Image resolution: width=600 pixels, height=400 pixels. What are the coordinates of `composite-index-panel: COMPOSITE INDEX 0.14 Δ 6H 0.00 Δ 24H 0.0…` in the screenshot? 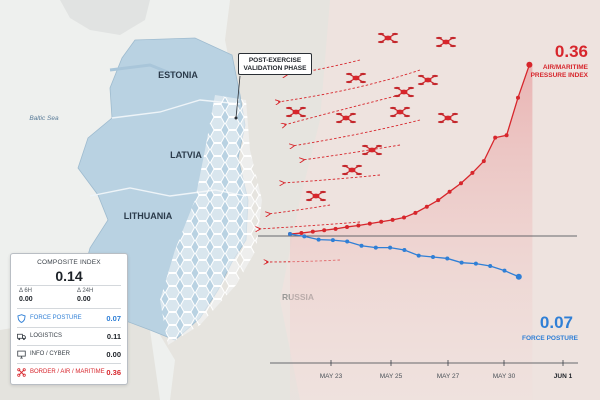 It's located at (69, 319).